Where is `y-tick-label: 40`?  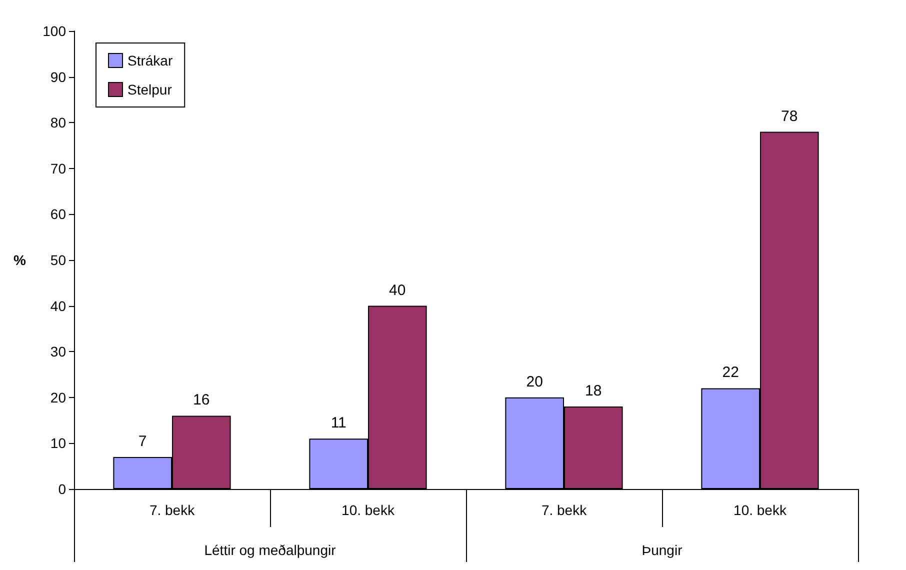 y-tick-label: 40 is located at coordinates (58, 306).